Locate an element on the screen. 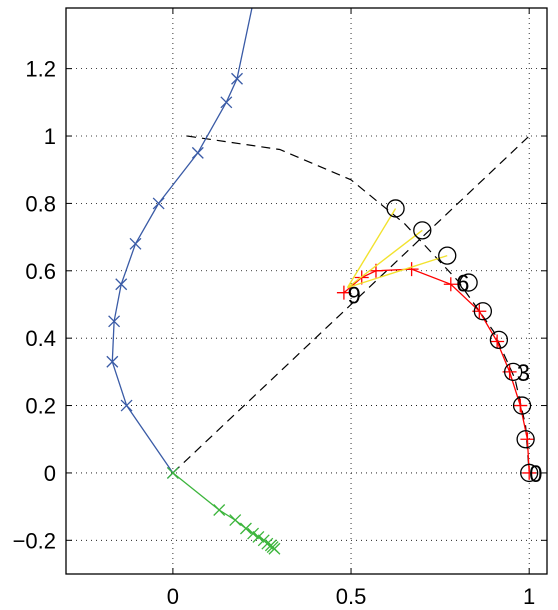 The width and height of the screenshot is (558, 610). y-tick-label: 0.4 is located at coordinates (40, 338).